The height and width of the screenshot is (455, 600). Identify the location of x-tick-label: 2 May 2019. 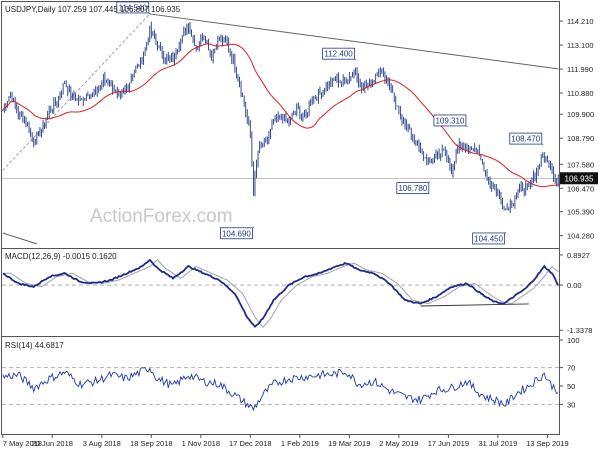
(398, 443).